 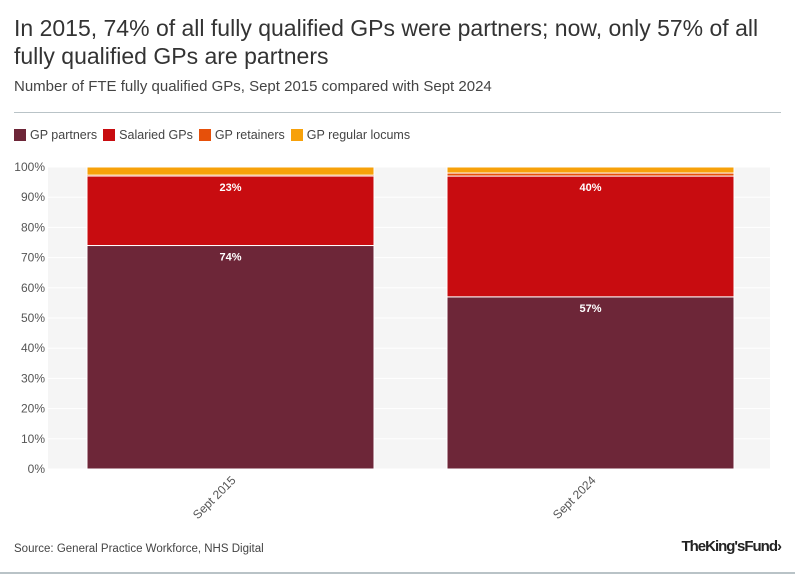 What do you see at coordinates (37, 469) in the screenshot?
I see `y-tick-label: 0%` at bounding box center [37, 469].